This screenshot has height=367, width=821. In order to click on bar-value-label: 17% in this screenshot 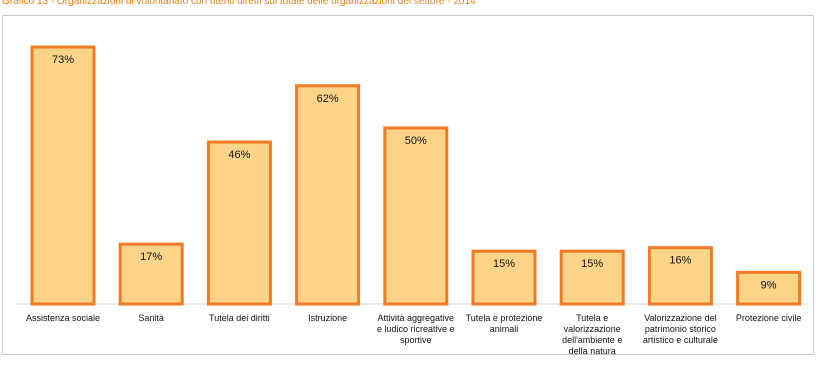, I will do `click(151, 257)`.